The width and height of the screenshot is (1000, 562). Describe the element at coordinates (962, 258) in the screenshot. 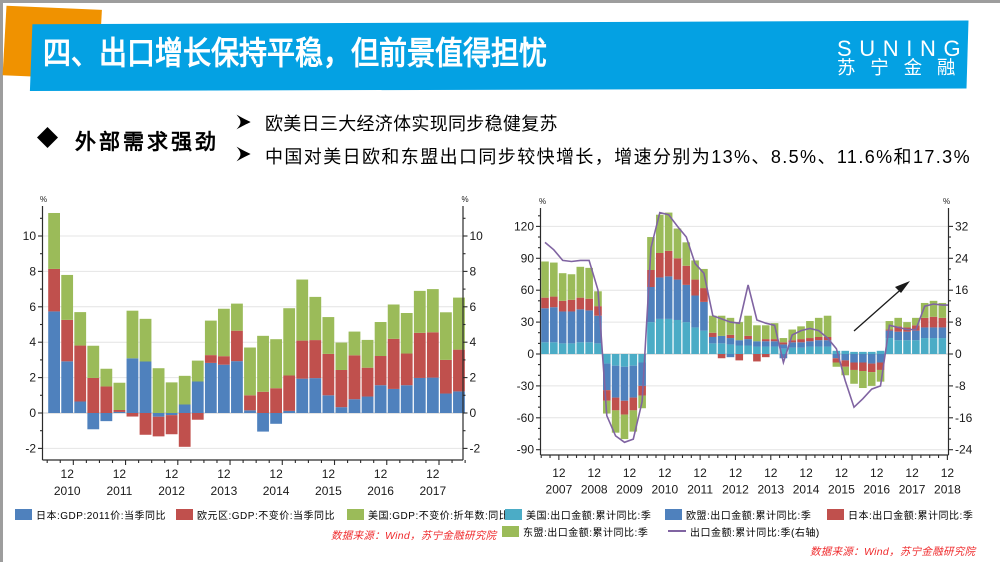

I see `svg-text: 24` at that location.